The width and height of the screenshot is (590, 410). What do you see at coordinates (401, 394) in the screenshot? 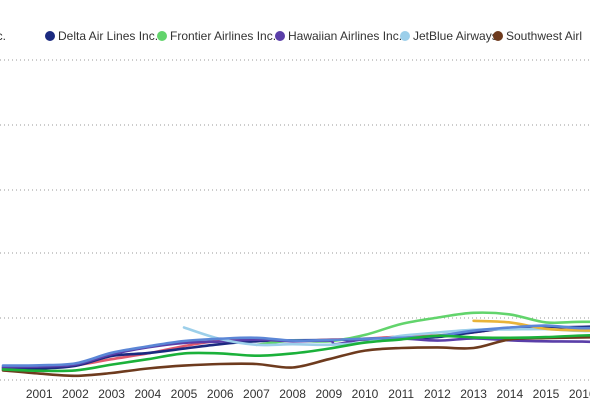
I see `x-tick-label: 2011` at bounding box center [401, 394].